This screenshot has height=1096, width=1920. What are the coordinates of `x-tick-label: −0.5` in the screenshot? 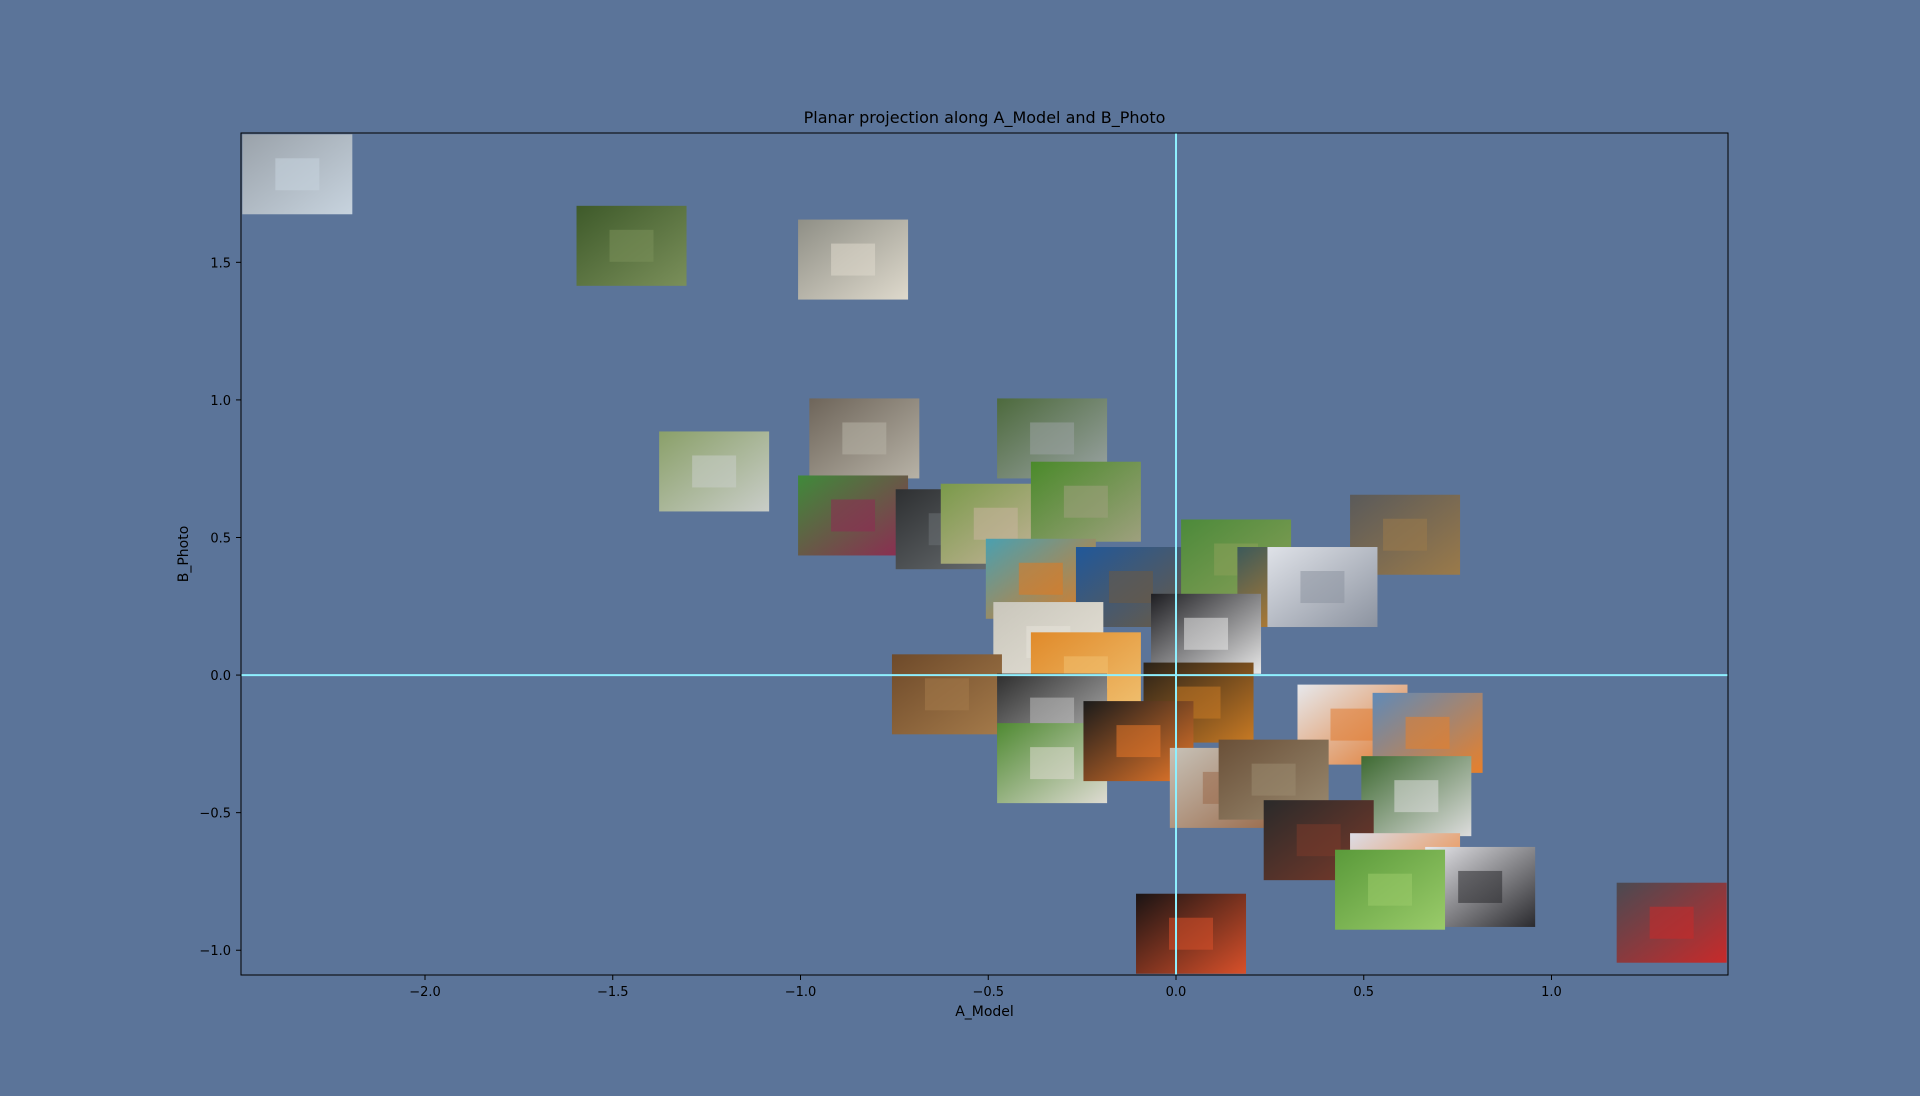 It's located at (988, 992).